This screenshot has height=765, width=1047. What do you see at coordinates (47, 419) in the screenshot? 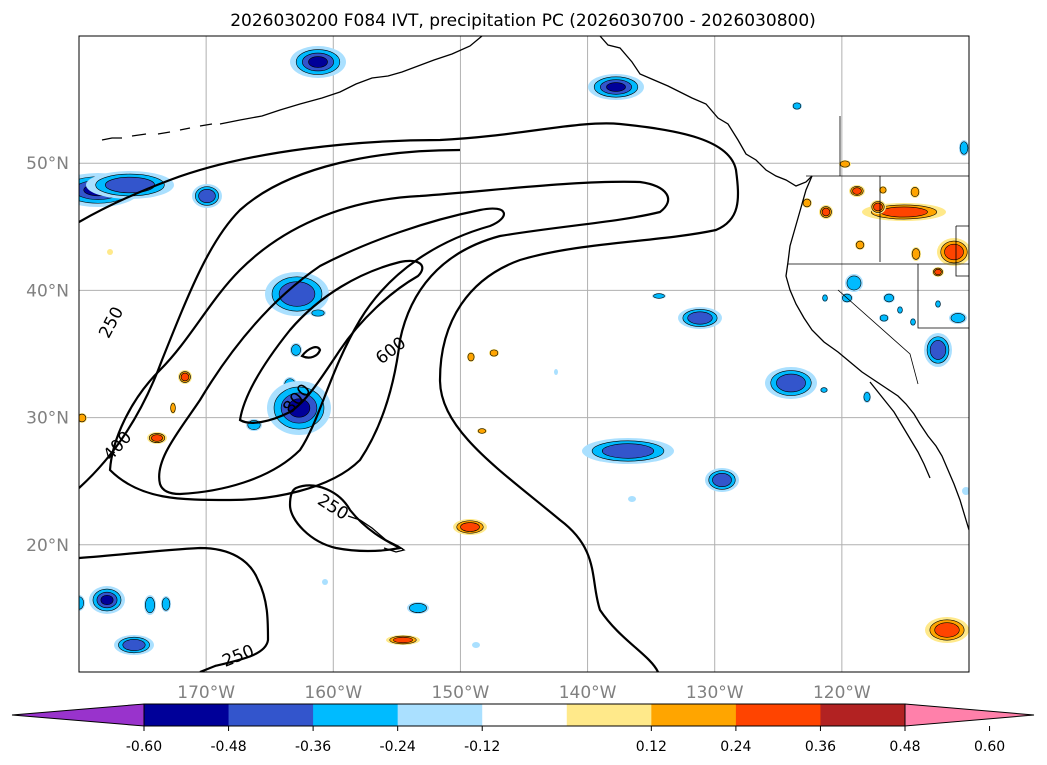
I see `lat-tick-label-1: 30°N` at bounding box center [47, 419].